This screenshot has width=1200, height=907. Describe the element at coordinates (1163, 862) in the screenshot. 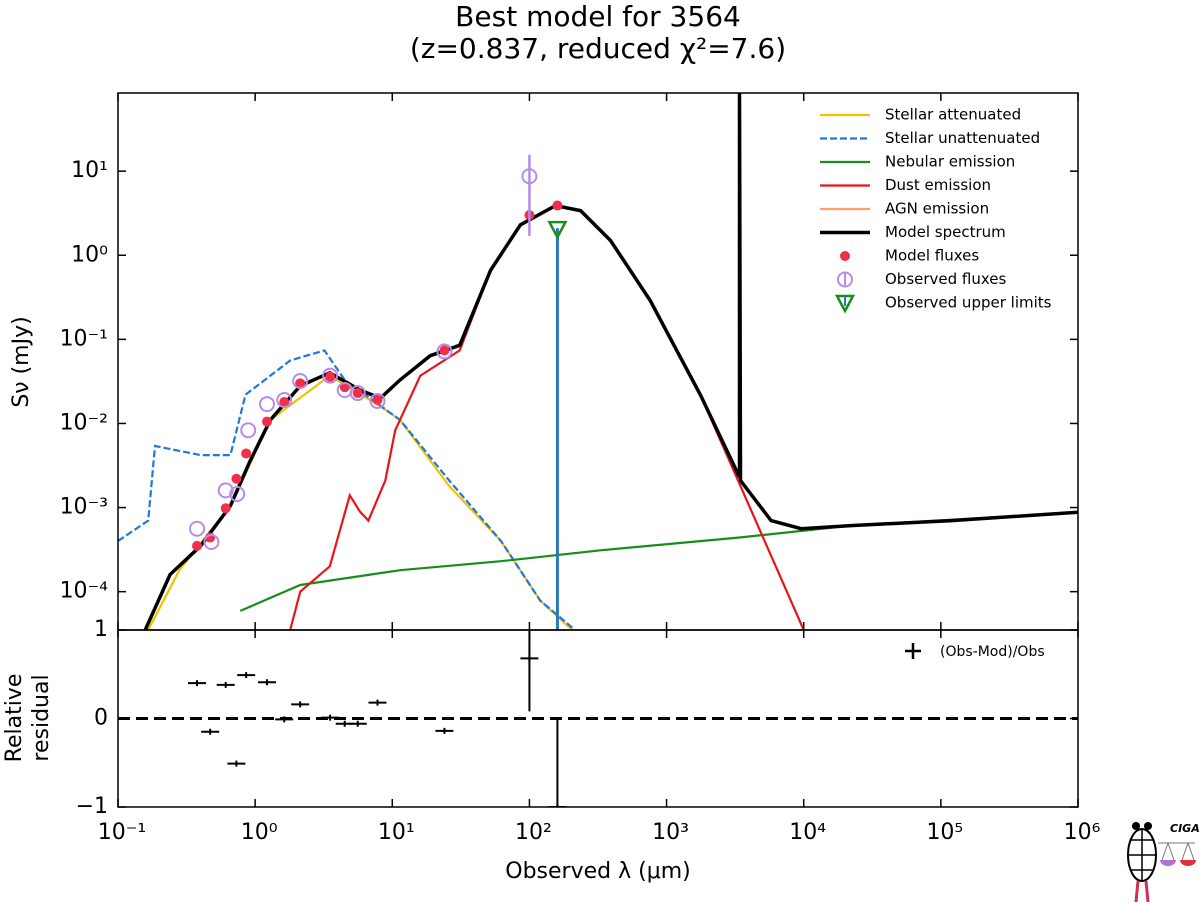

I see `logo: CIGALE` at that location.